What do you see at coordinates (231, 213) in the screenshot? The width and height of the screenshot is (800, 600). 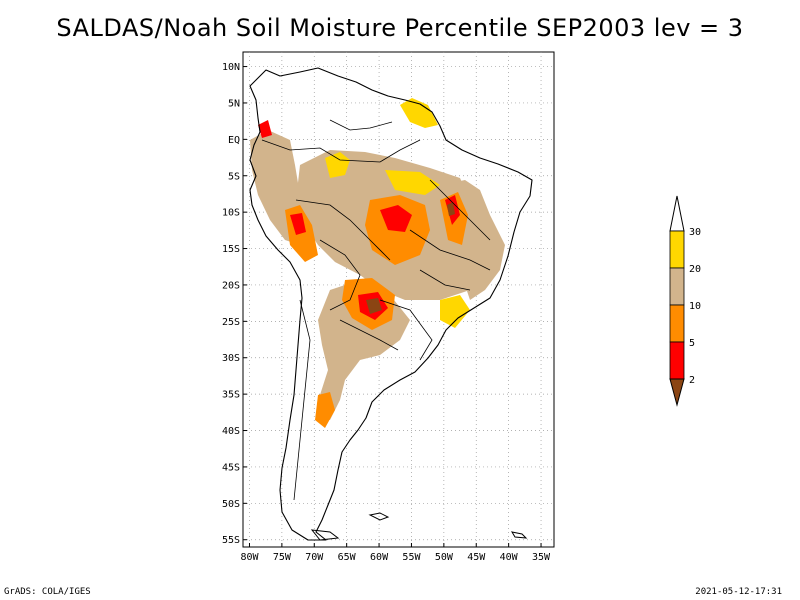 I see `lat-tick-label: 10S` at bounding box center [231, 213].